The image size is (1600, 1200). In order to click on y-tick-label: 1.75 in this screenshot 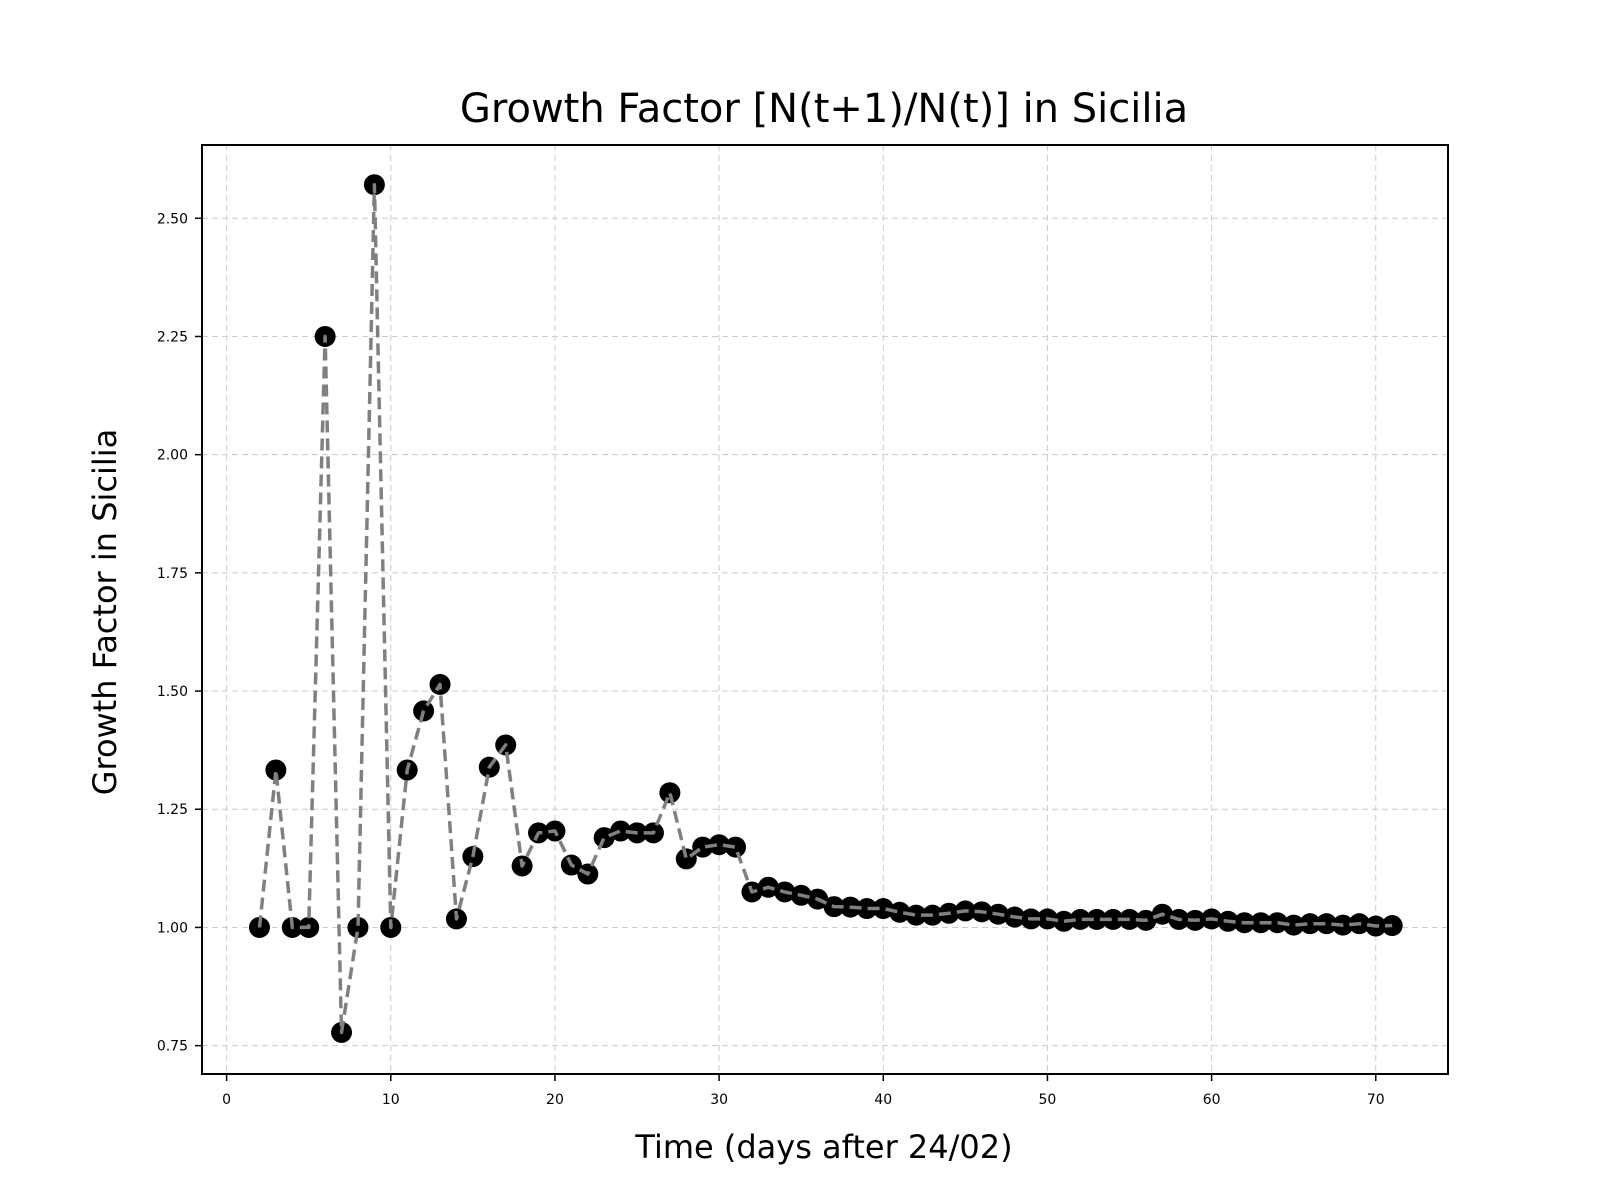, I will do `click(172, 574)`.